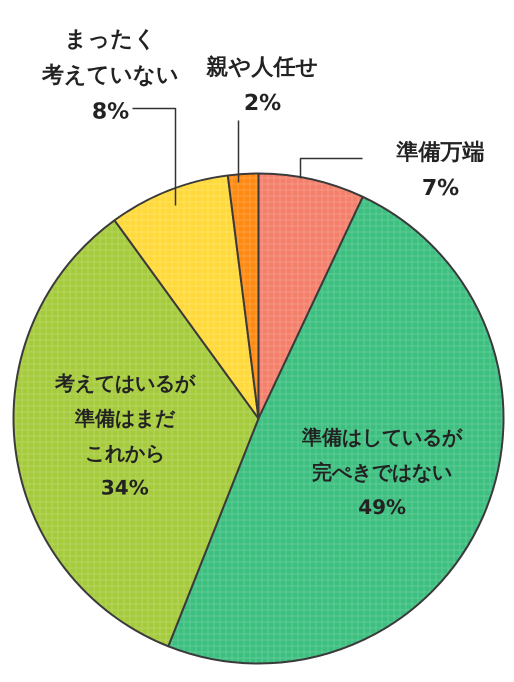 The width and height of the screenshot is (514, 682). Describe the element at coordinates (382, 454) in the screenshot. I see `slice-label: 準備はしているが完ぺきではない` at that location.